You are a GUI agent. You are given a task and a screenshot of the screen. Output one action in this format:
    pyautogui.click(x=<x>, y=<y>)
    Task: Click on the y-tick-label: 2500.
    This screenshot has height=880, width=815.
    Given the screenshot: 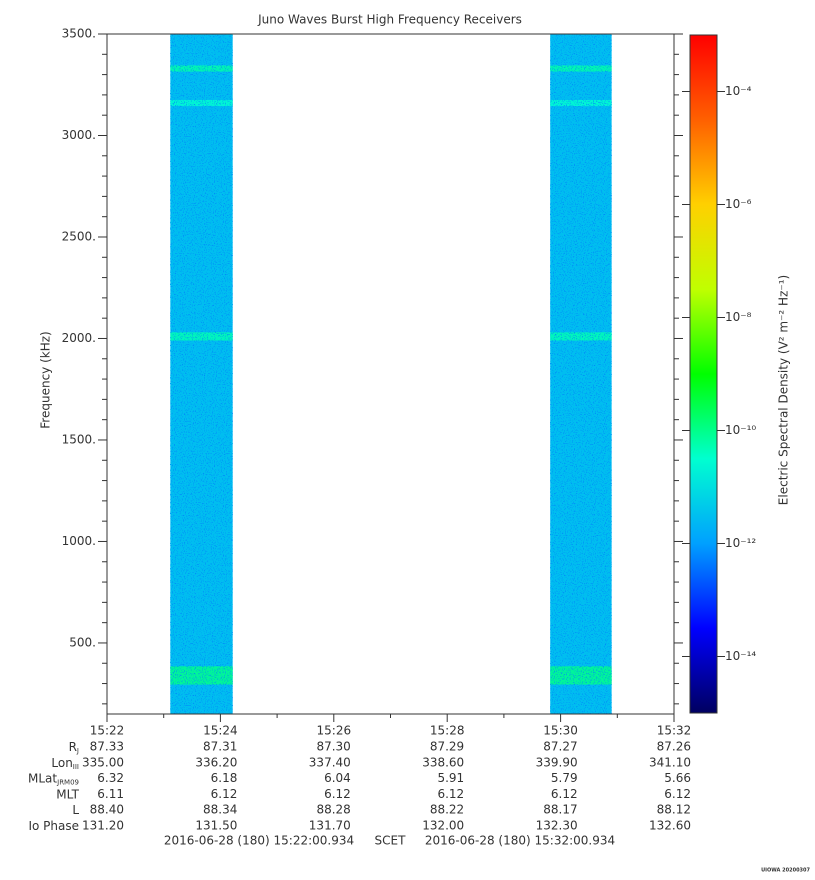 What is the action you would take?
    pyautogui.click(x=79, y=236)
    